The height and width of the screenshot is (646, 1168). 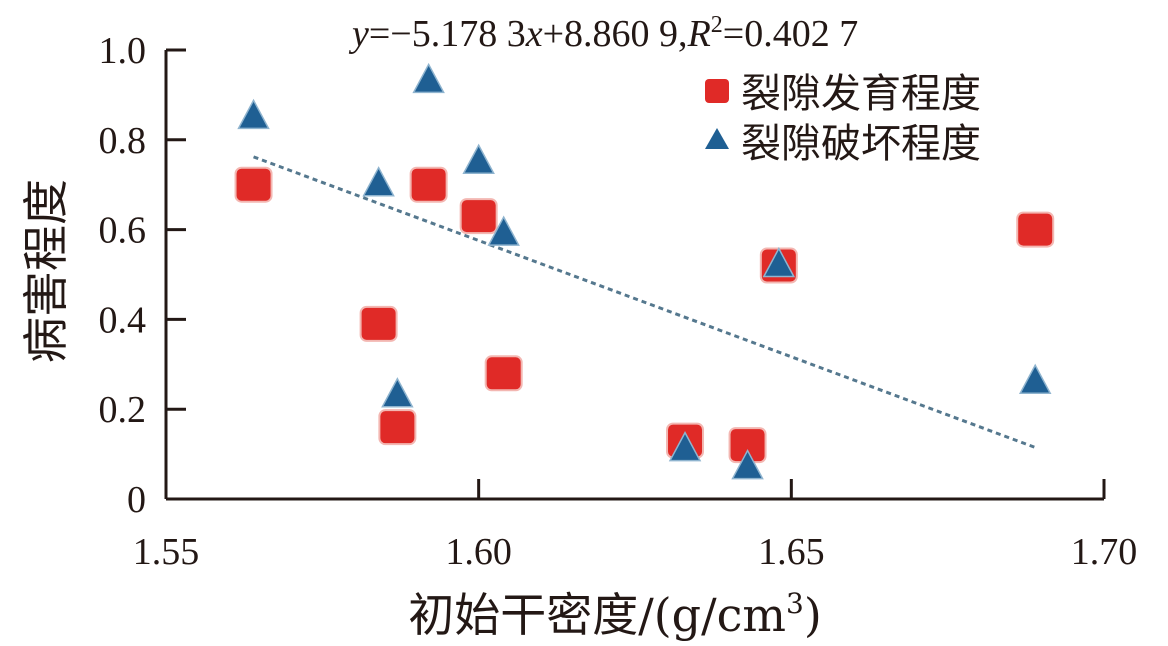 What do you see at coordinates (791, 552) in the screenshot?
I see `x-tick-label: 1.65` at bounding box center [791, 552].